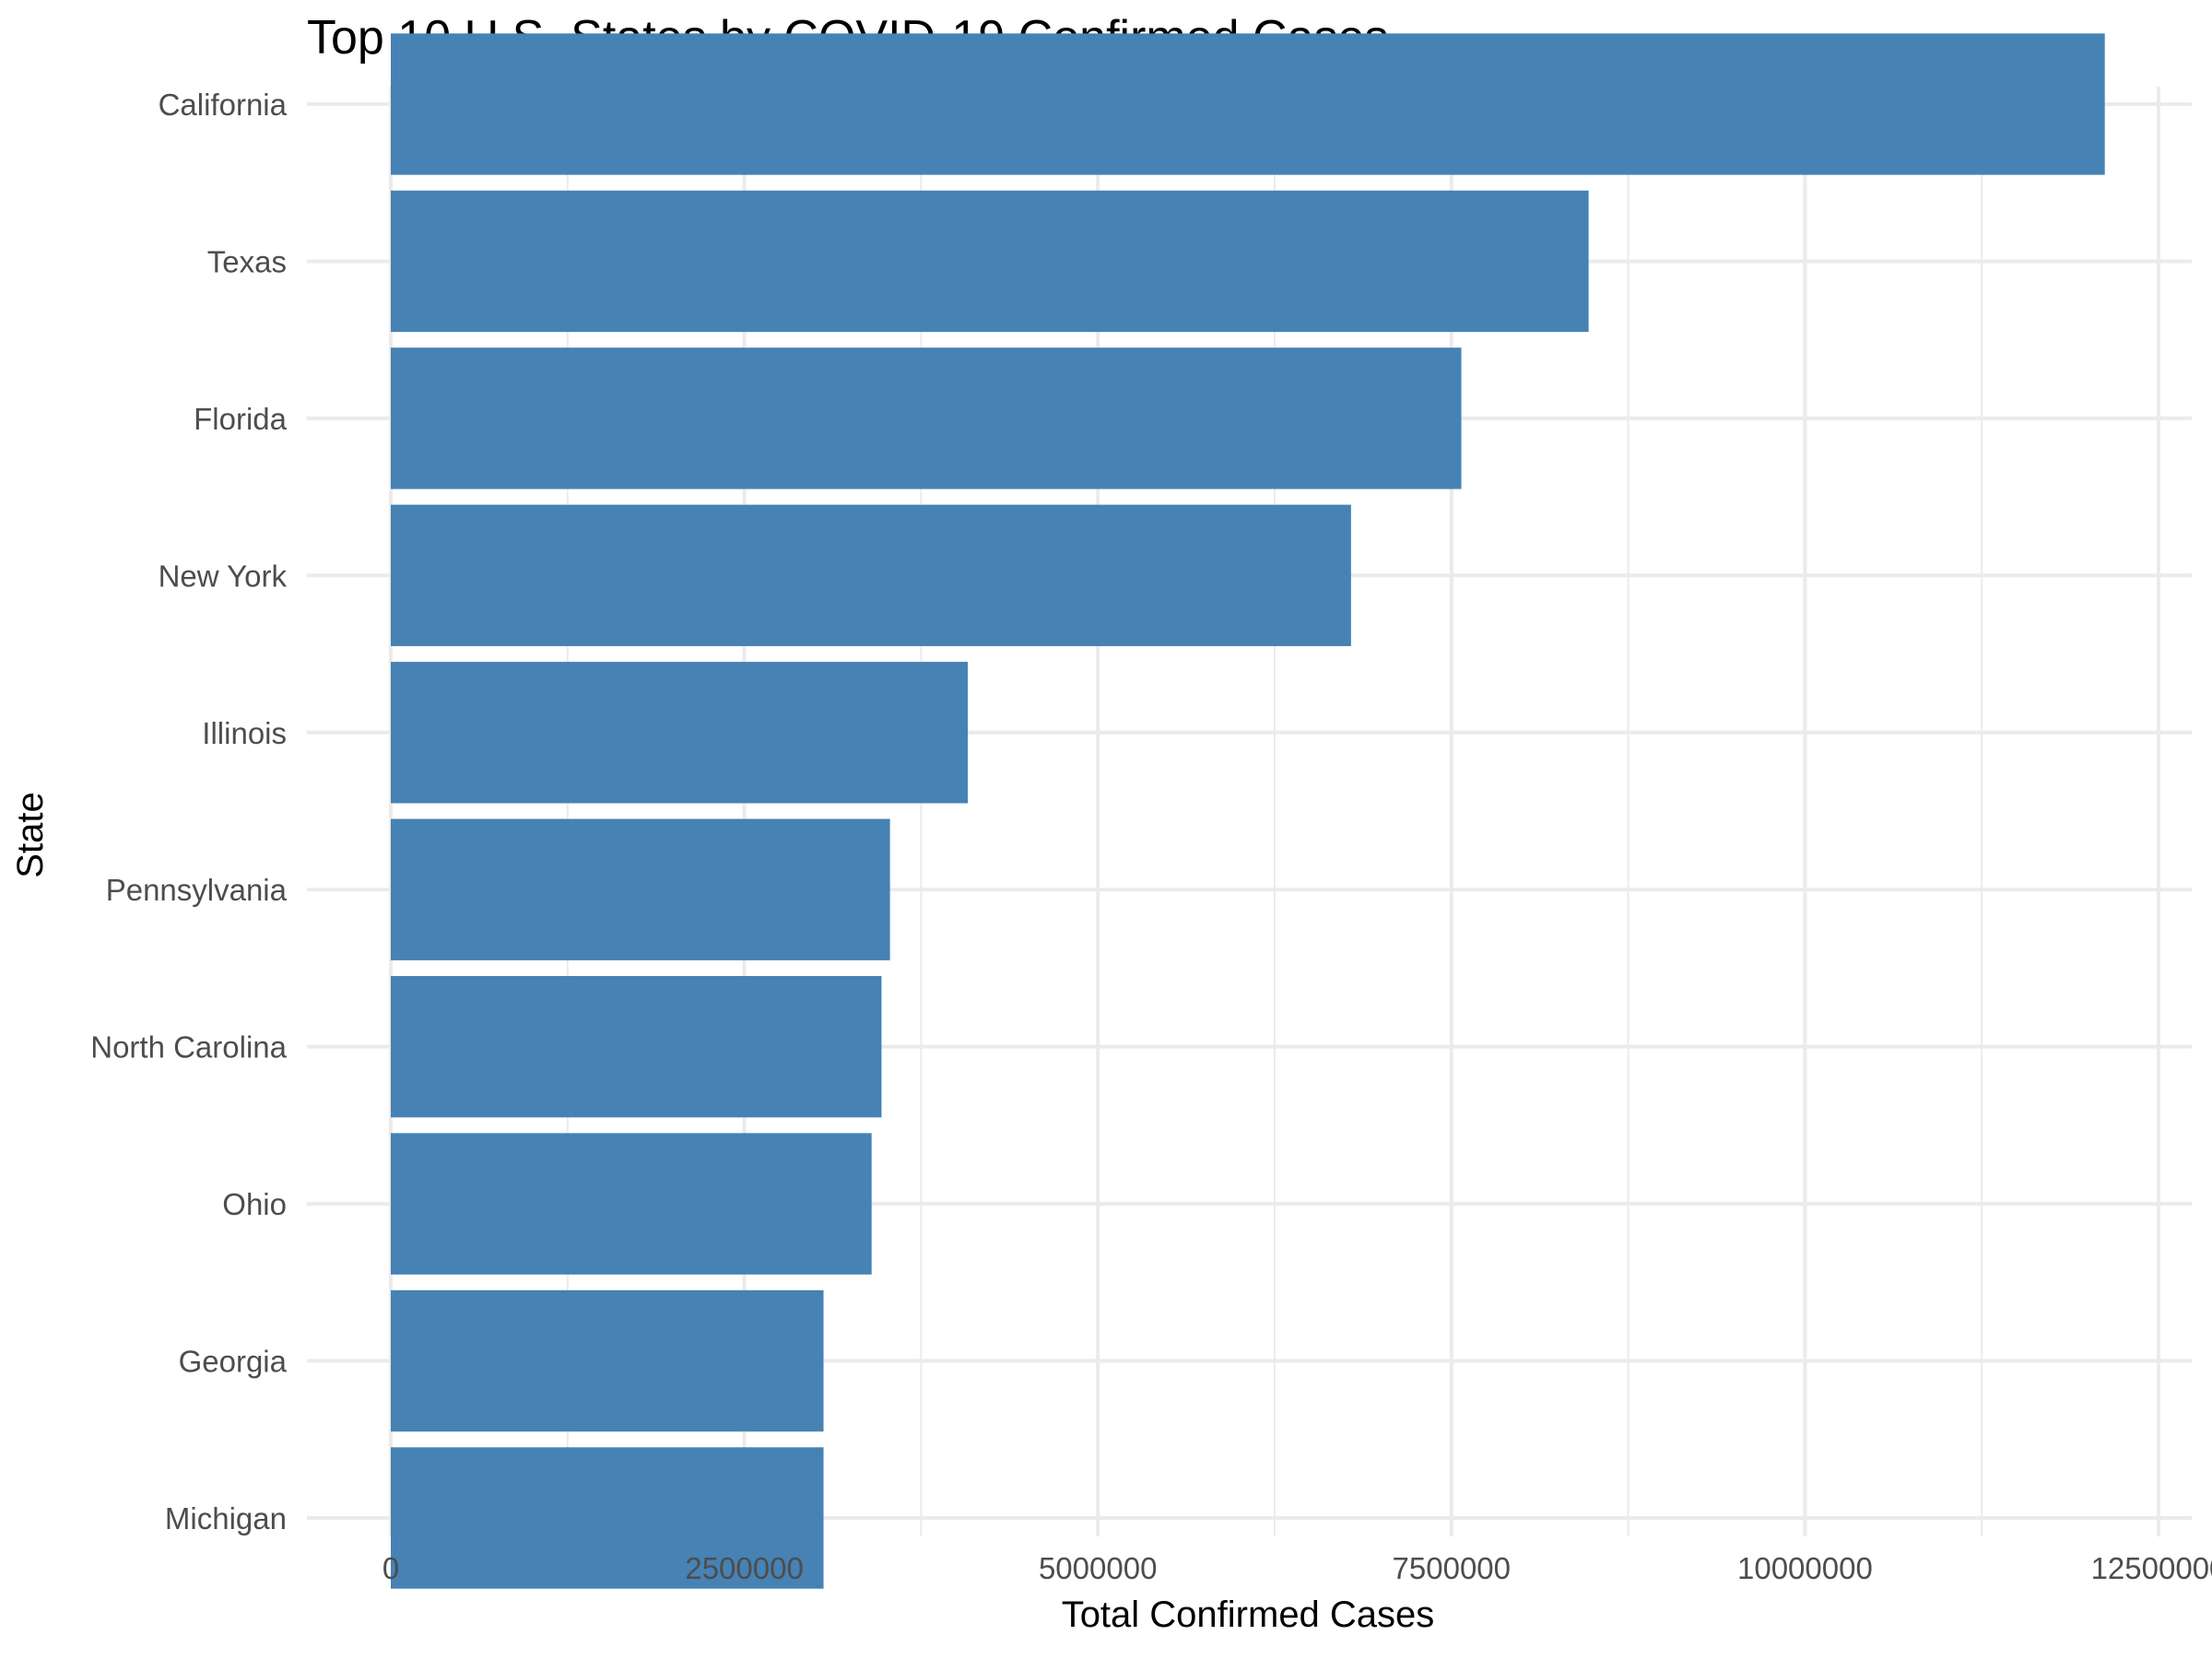  Describe the element at coordinates (636, 1046) in the screenshot. I see `bar-north-carolina` at that location.